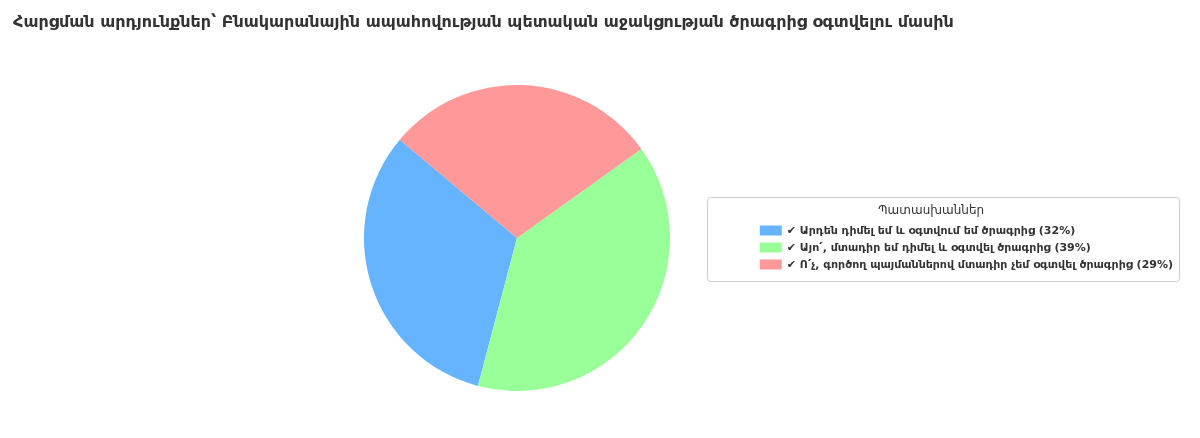 The height and width of the screenshot is (438, 1200). I want to click on legend-label: ✔ Այո՛, մտադիր եմ դիմել և օգտվել ծրագրից (39%), so click(938, 247).